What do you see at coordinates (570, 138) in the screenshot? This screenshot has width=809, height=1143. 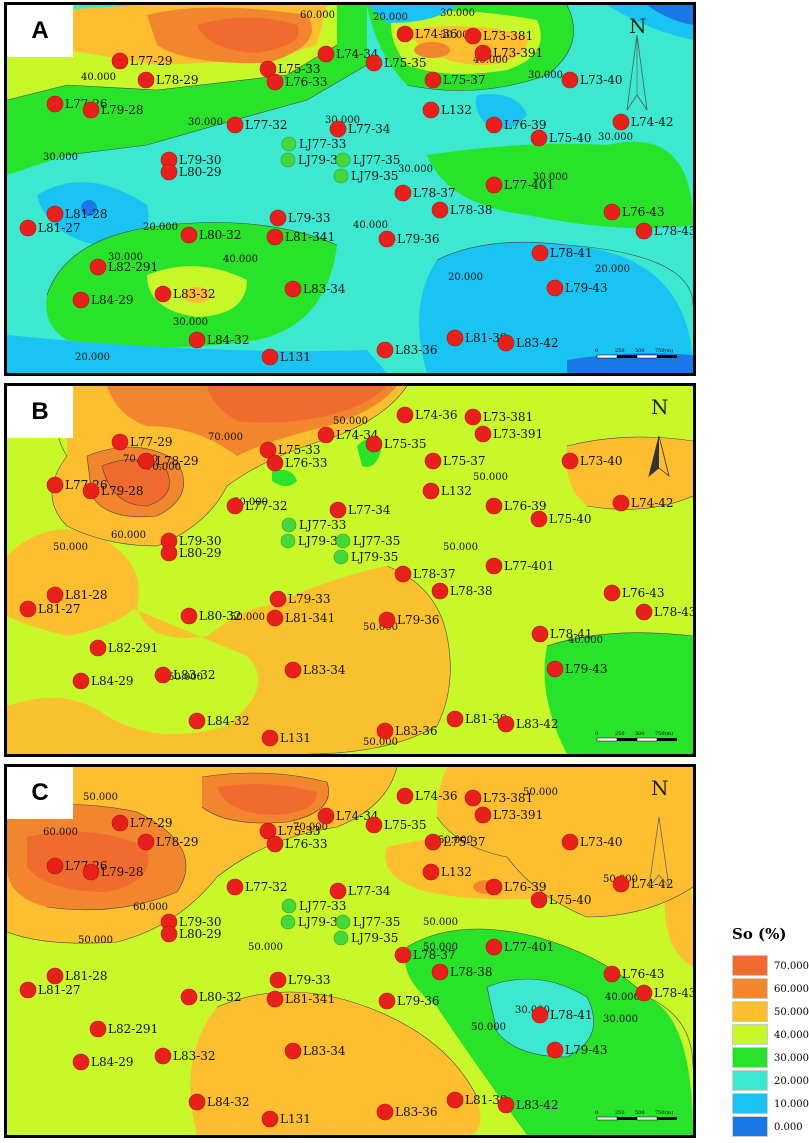 I see `well-label: L75-40` at bounding box center [570, 138].